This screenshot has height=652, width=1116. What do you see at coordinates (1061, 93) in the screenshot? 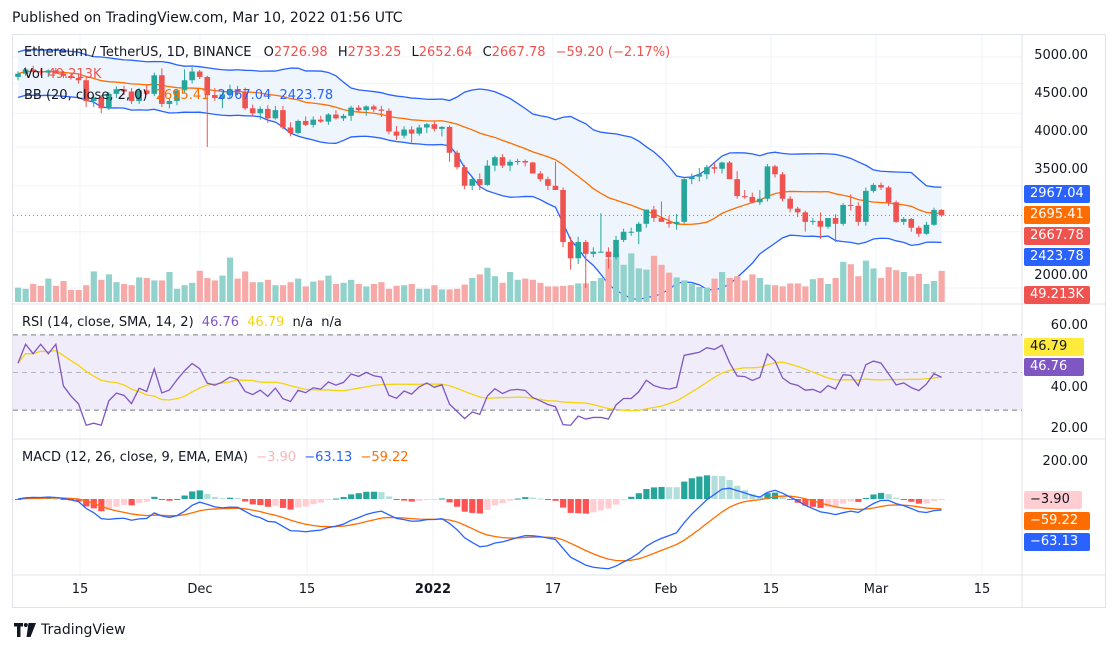
I see `price-tick: 4500.00` at bounding box center [1061, 93].